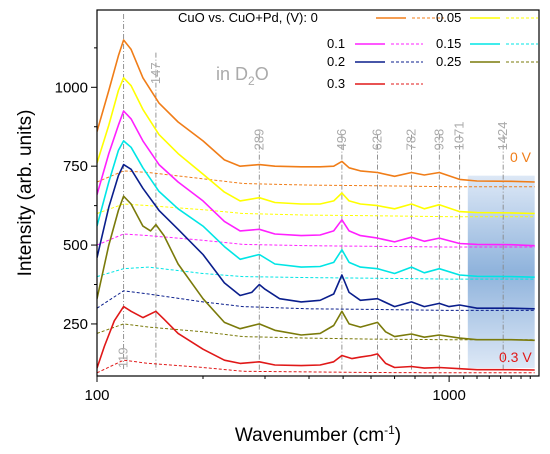 The height and width of the screenshot is (454, 550). Describe the element at coordinates (459, 135) in the screenshot. I see `peak-label: 1071` at that location.